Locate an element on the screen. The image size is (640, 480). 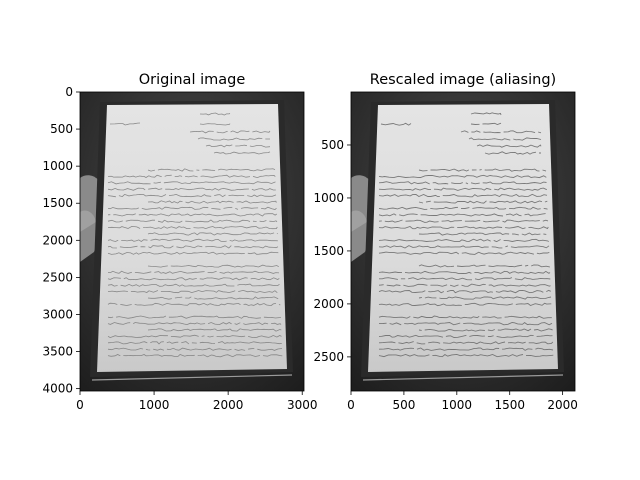
x-tick-label: 1500 is located at coordinates (509, 405).